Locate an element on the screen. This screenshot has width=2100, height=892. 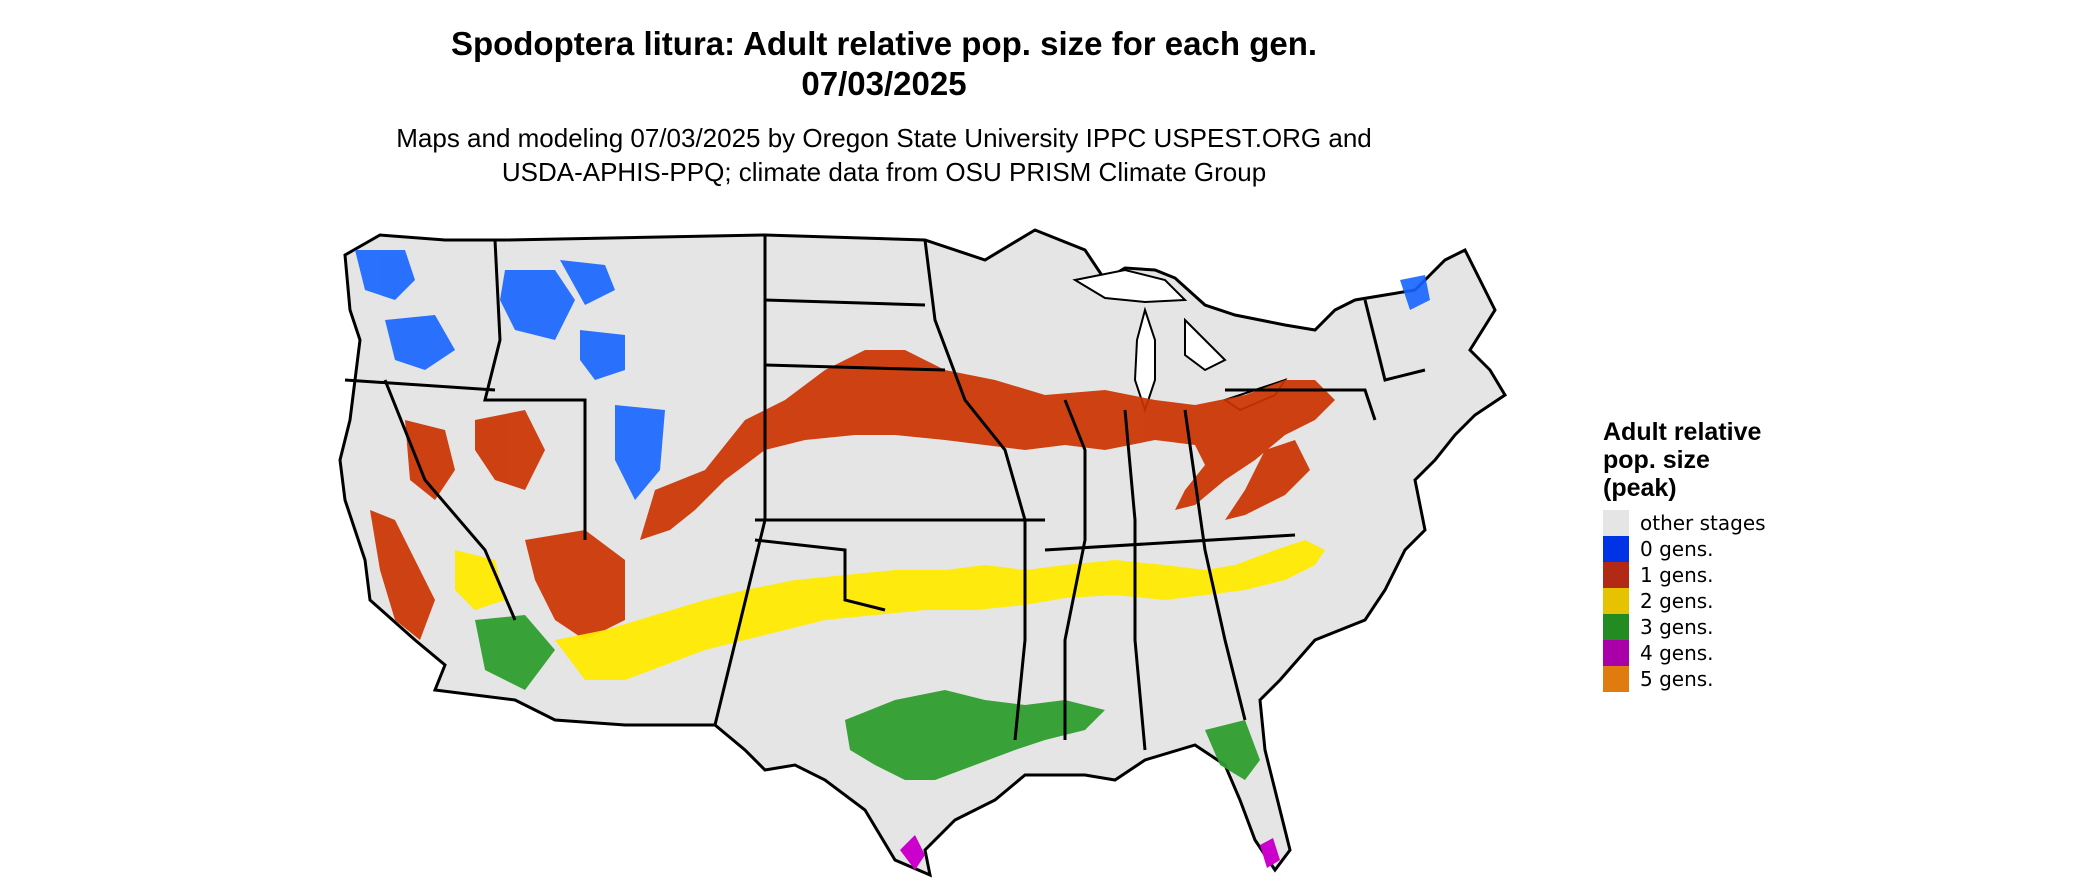
legend-item-1-gens: 1 gens. is located at coordinates (1703, 575).